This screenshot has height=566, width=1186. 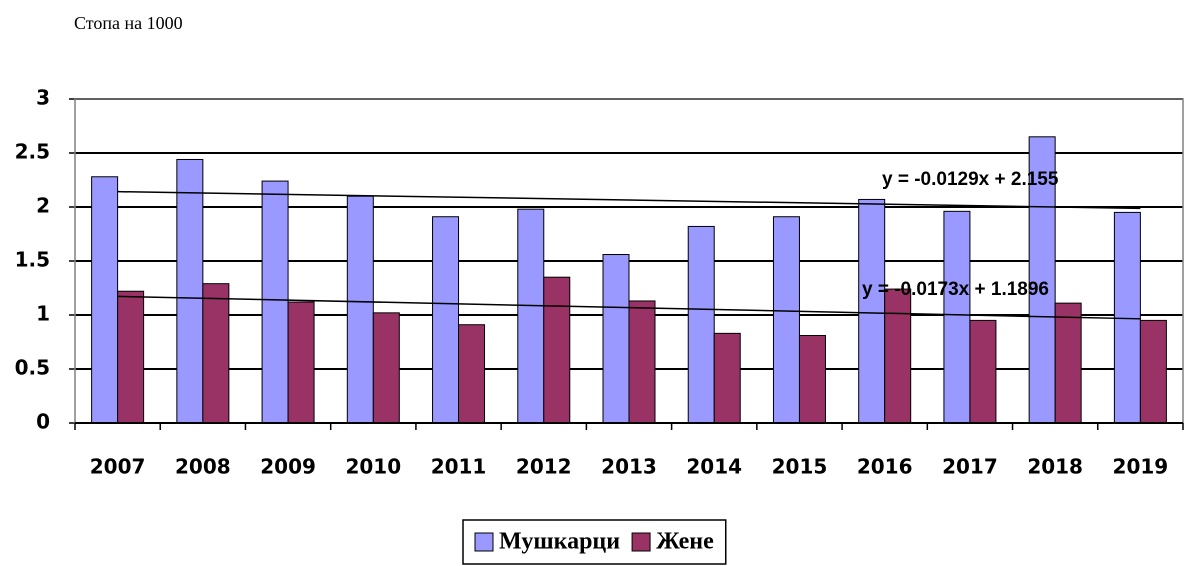 What do you see at coordinates (544, 467) in the screenshot?
I see `x-tick-label: 2012` at bounding box center [544, 467].